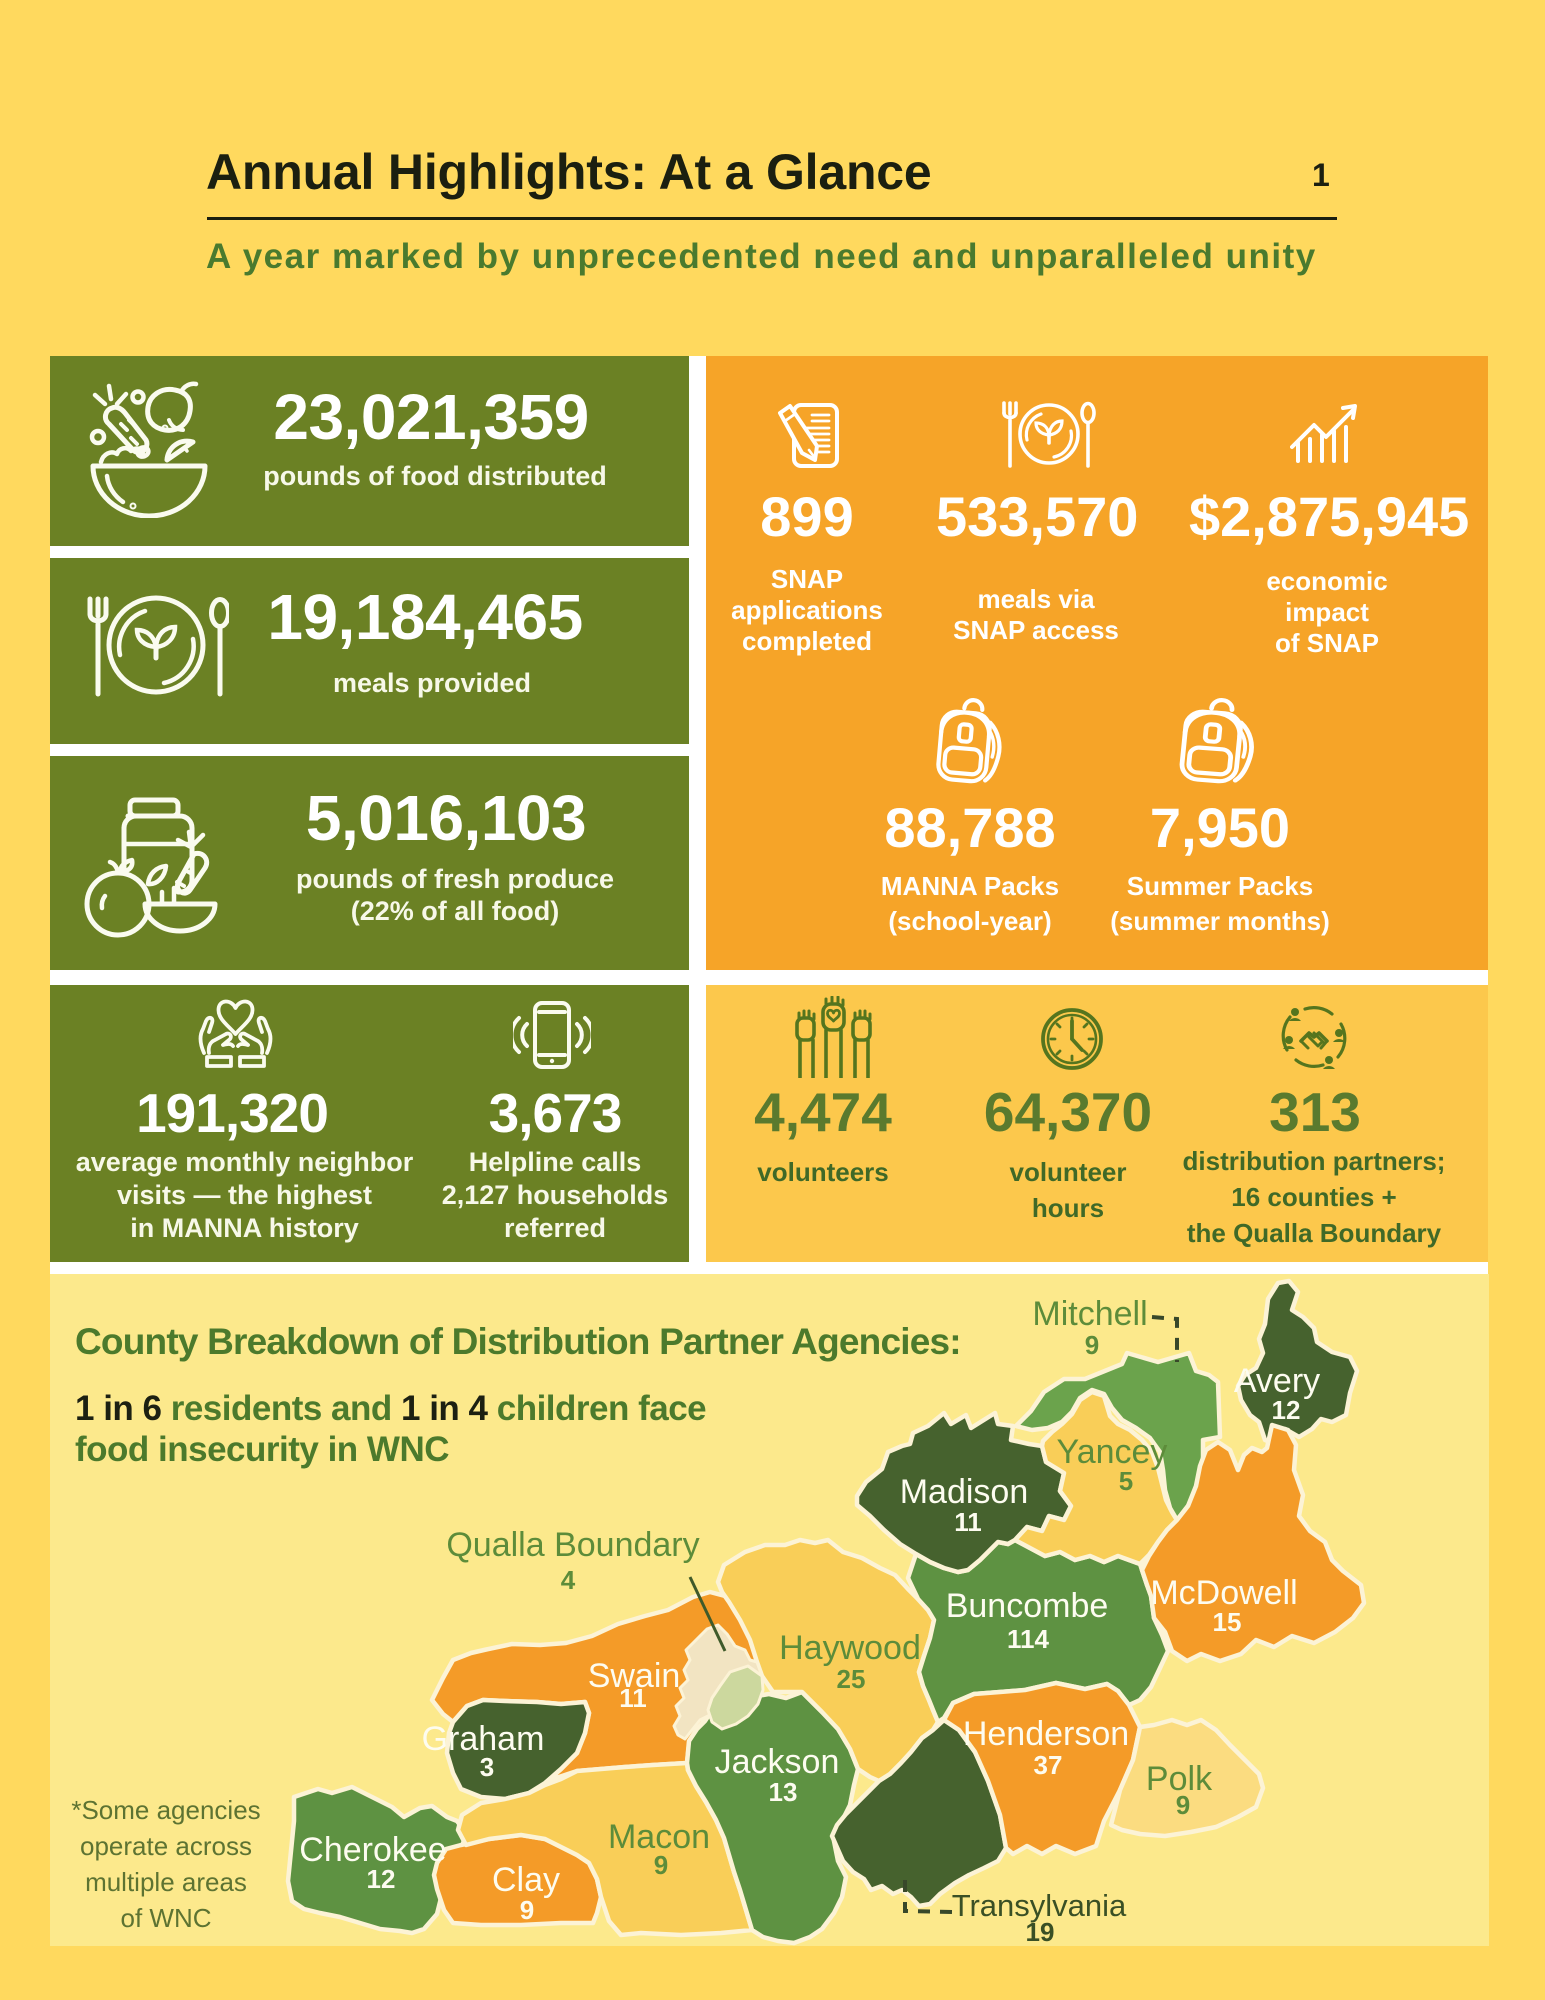 Image resolution: width=1545 pixels, height=2000 pixels. What do you see at coordinates (1048, 1765) in the screenshot?
I see `svg-text: 37` at bounding box center [1048, 1765].